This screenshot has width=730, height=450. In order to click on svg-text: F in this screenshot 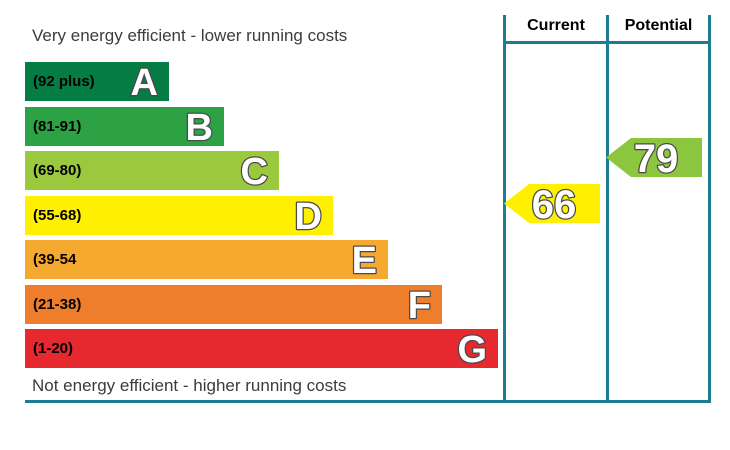, I will do `click(419, 304)`.